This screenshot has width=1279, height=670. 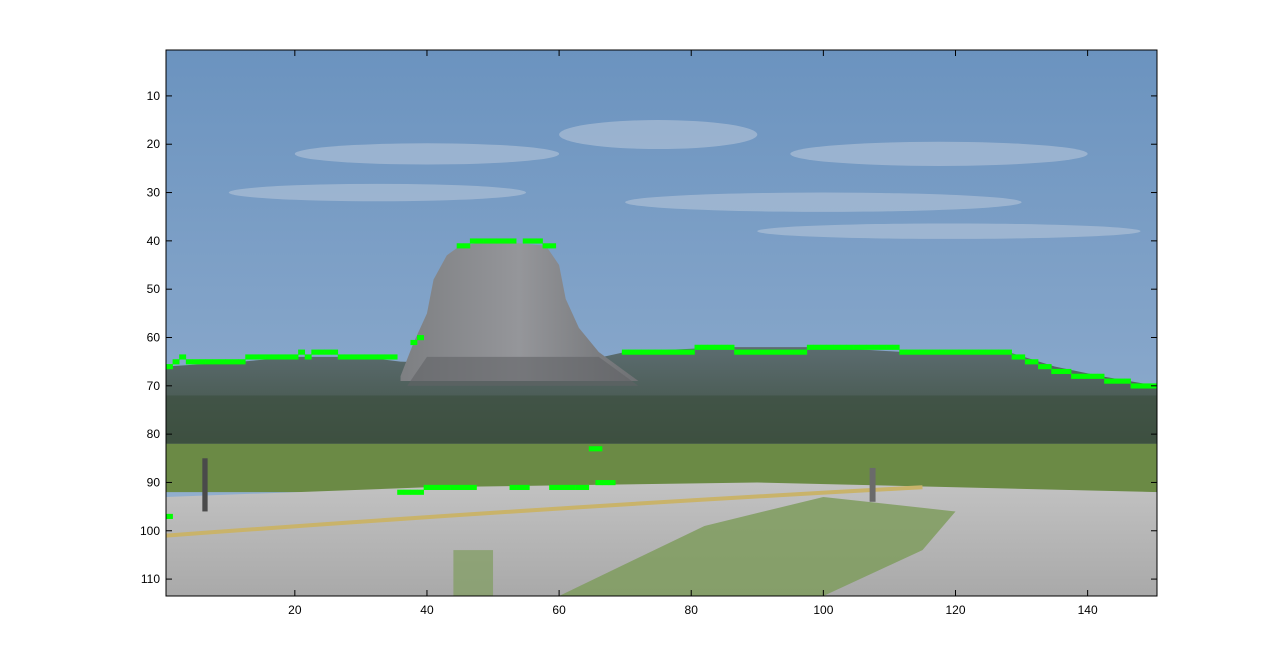 I want to click on y-tick-label: 50, so click(x=154, y=289).